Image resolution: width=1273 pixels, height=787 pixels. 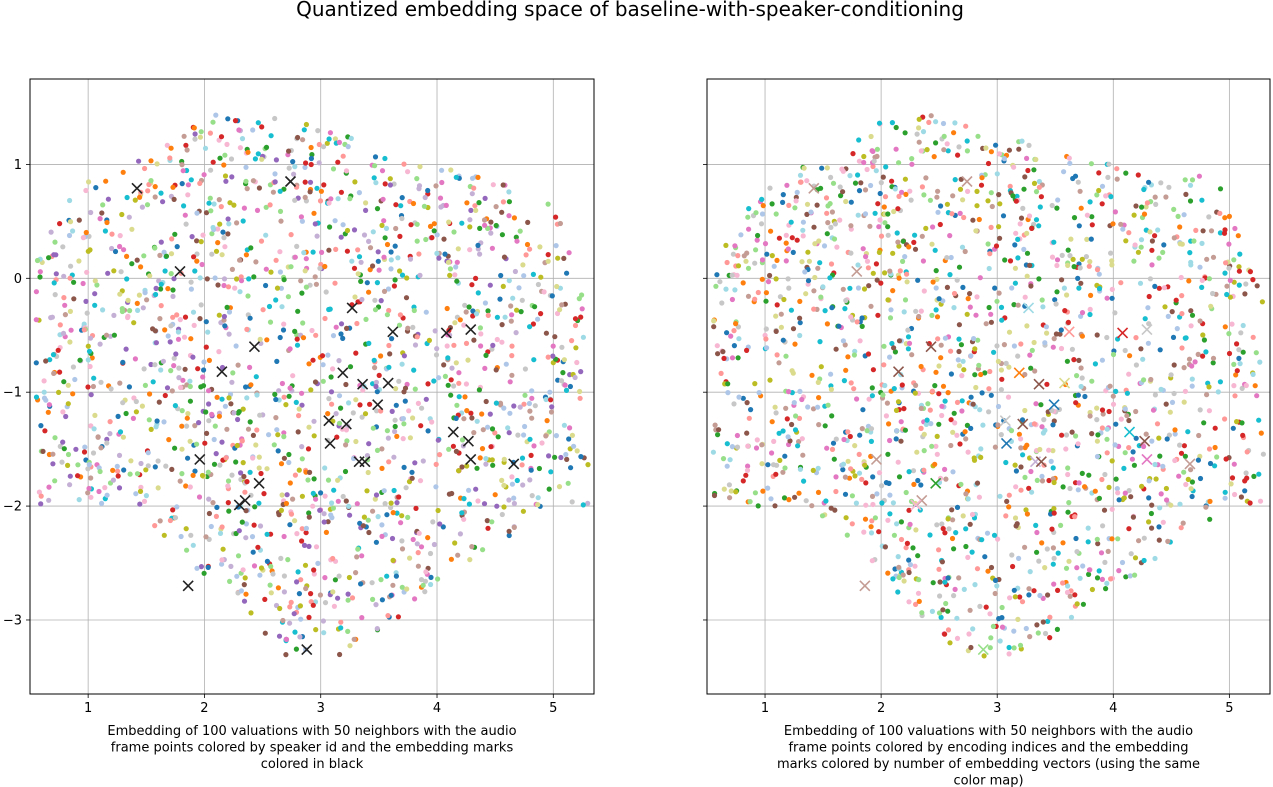 I want to click on embedding-mark, so click(x=365, y=462).